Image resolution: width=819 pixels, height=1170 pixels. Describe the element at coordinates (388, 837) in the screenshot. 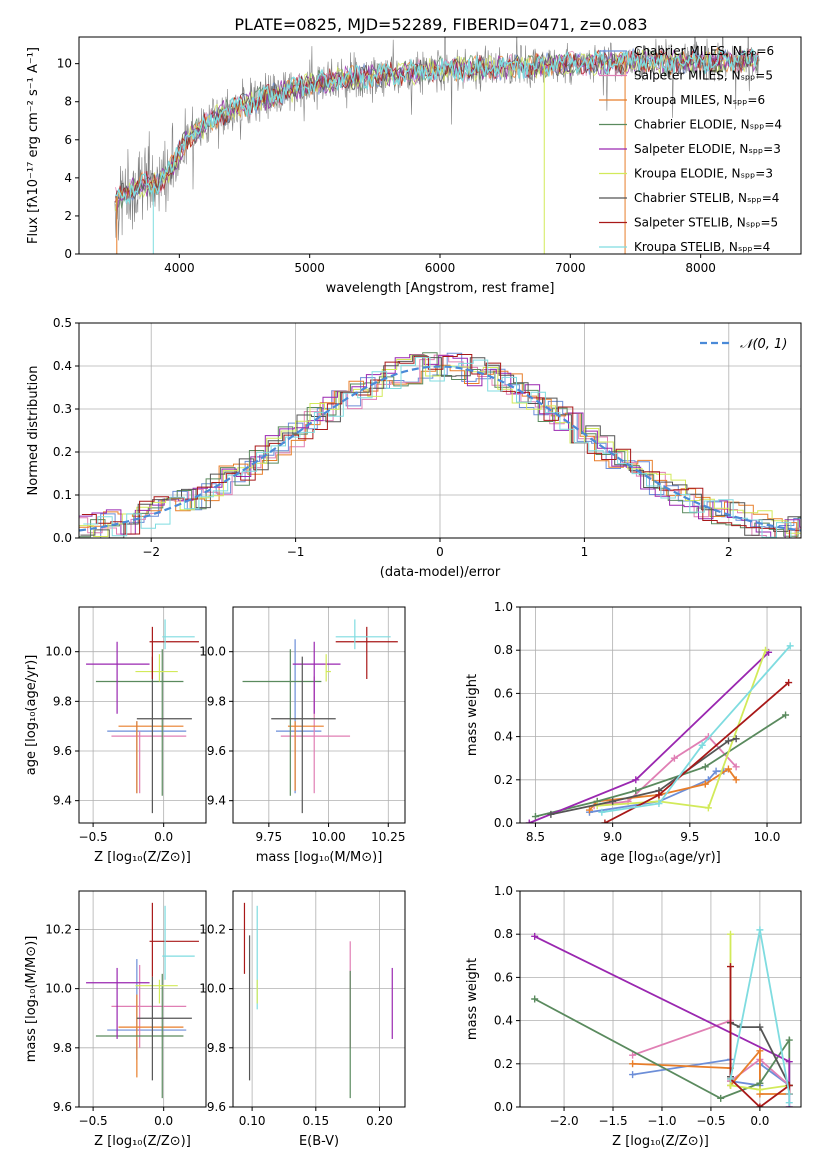

I see `x-tick-label: 10.25` at that location.